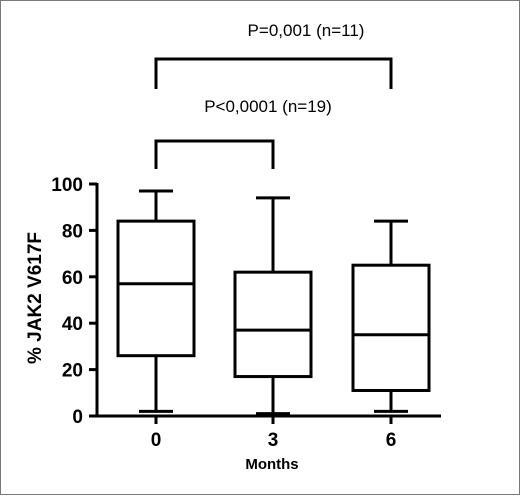 This screenshot has width=520, height=499. What do you see at coordinates (273, 440) in the screenshot?
I see `x-tick-label: 3` at bounding box center [273, 440].